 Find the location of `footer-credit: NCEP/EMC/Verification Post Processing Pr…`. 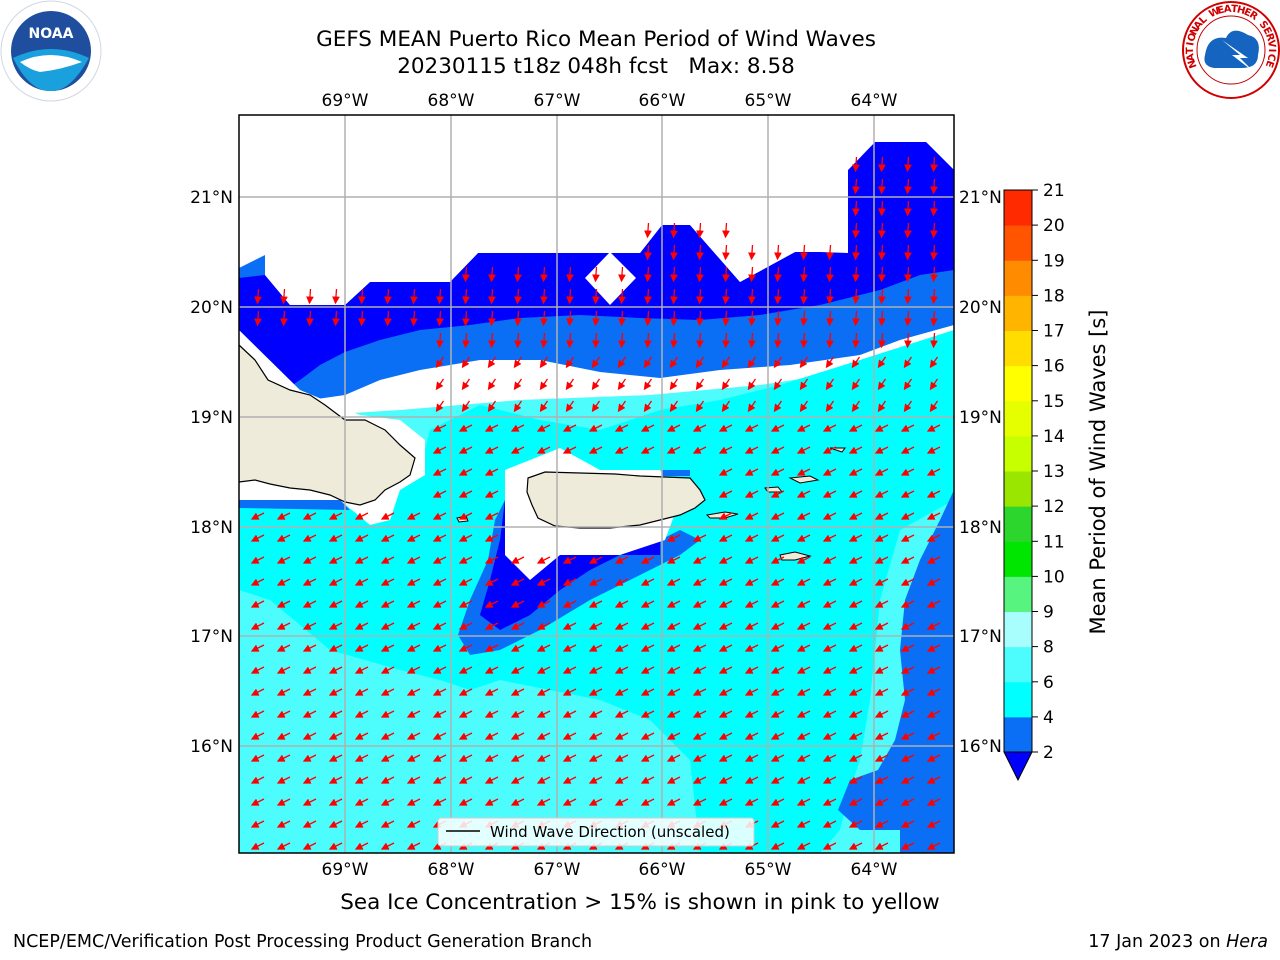

footer-credit: NCEP/EMC/Verification Post Processing Pr… is located at coordinates (303, 942).